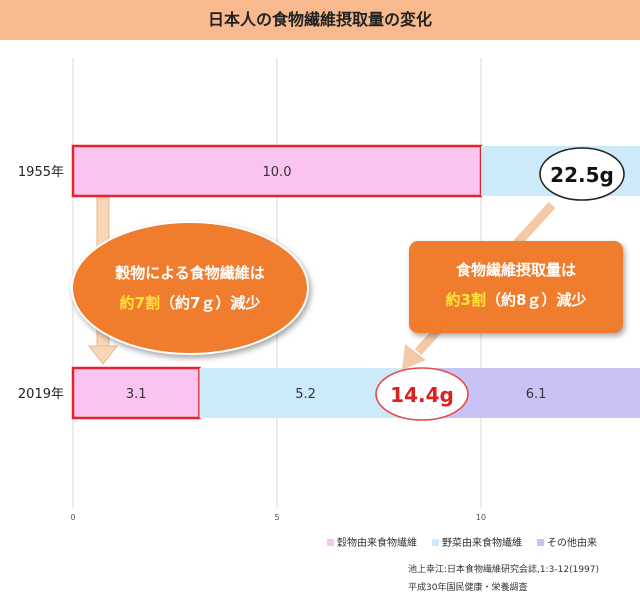 The width and height of the screenshot is (640, 613). Describe the element at coordinates (504, 570) in the screenshot. I see `source-line-1: 池上幸江:日本食物繊維研究会誌,1:3-12(1997)` at that location.